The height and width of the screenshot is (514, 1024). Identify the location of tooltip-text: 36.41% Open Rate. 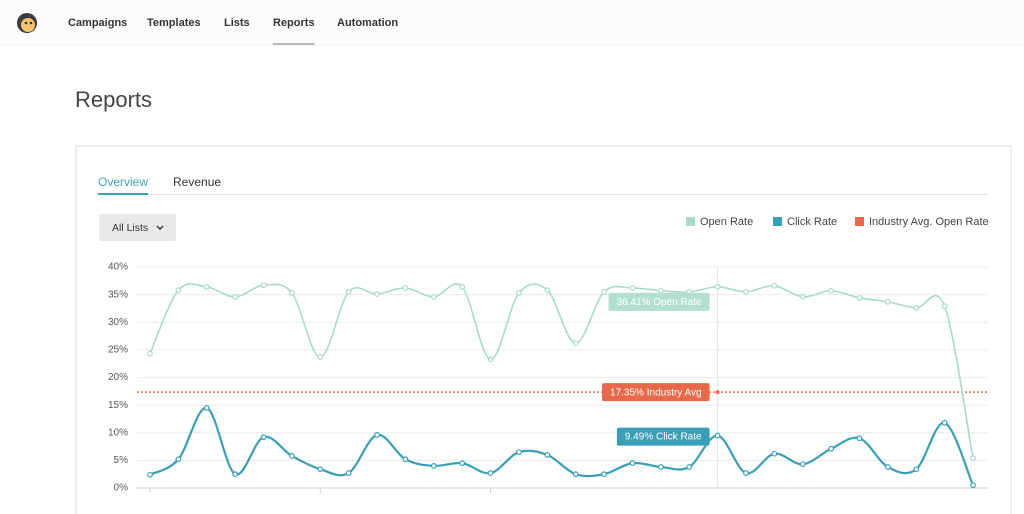
(659, 302).